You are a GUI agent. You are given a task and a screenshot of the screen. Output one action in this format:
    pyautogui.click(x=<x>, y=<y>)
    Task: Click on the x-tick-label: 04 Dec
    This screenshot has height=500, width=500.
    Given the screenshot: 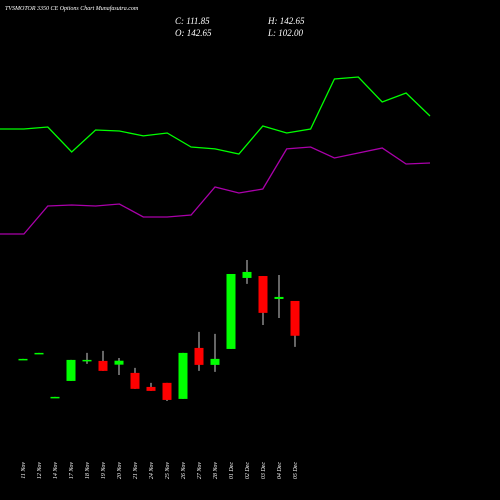 What is the action you would take?
    pyautogui.click(x=279, y=470)
    